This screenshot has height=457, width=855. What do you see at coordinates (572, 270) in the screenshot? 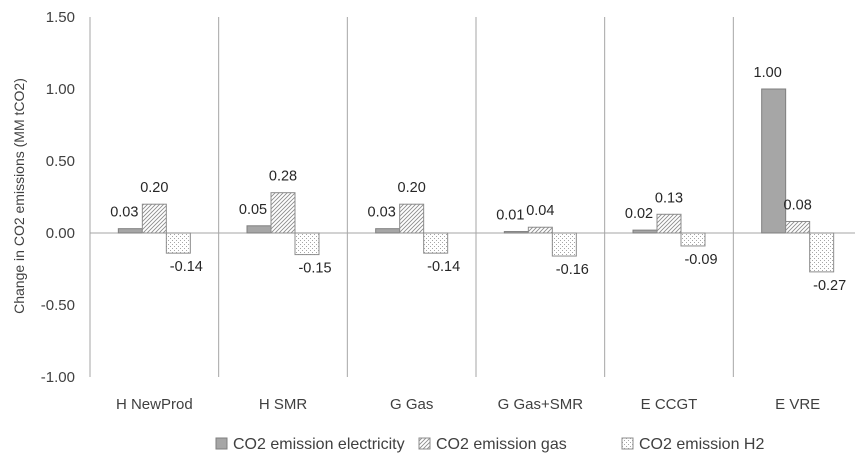
I see `data-label: -0.16` at bounding box center [572, 270].